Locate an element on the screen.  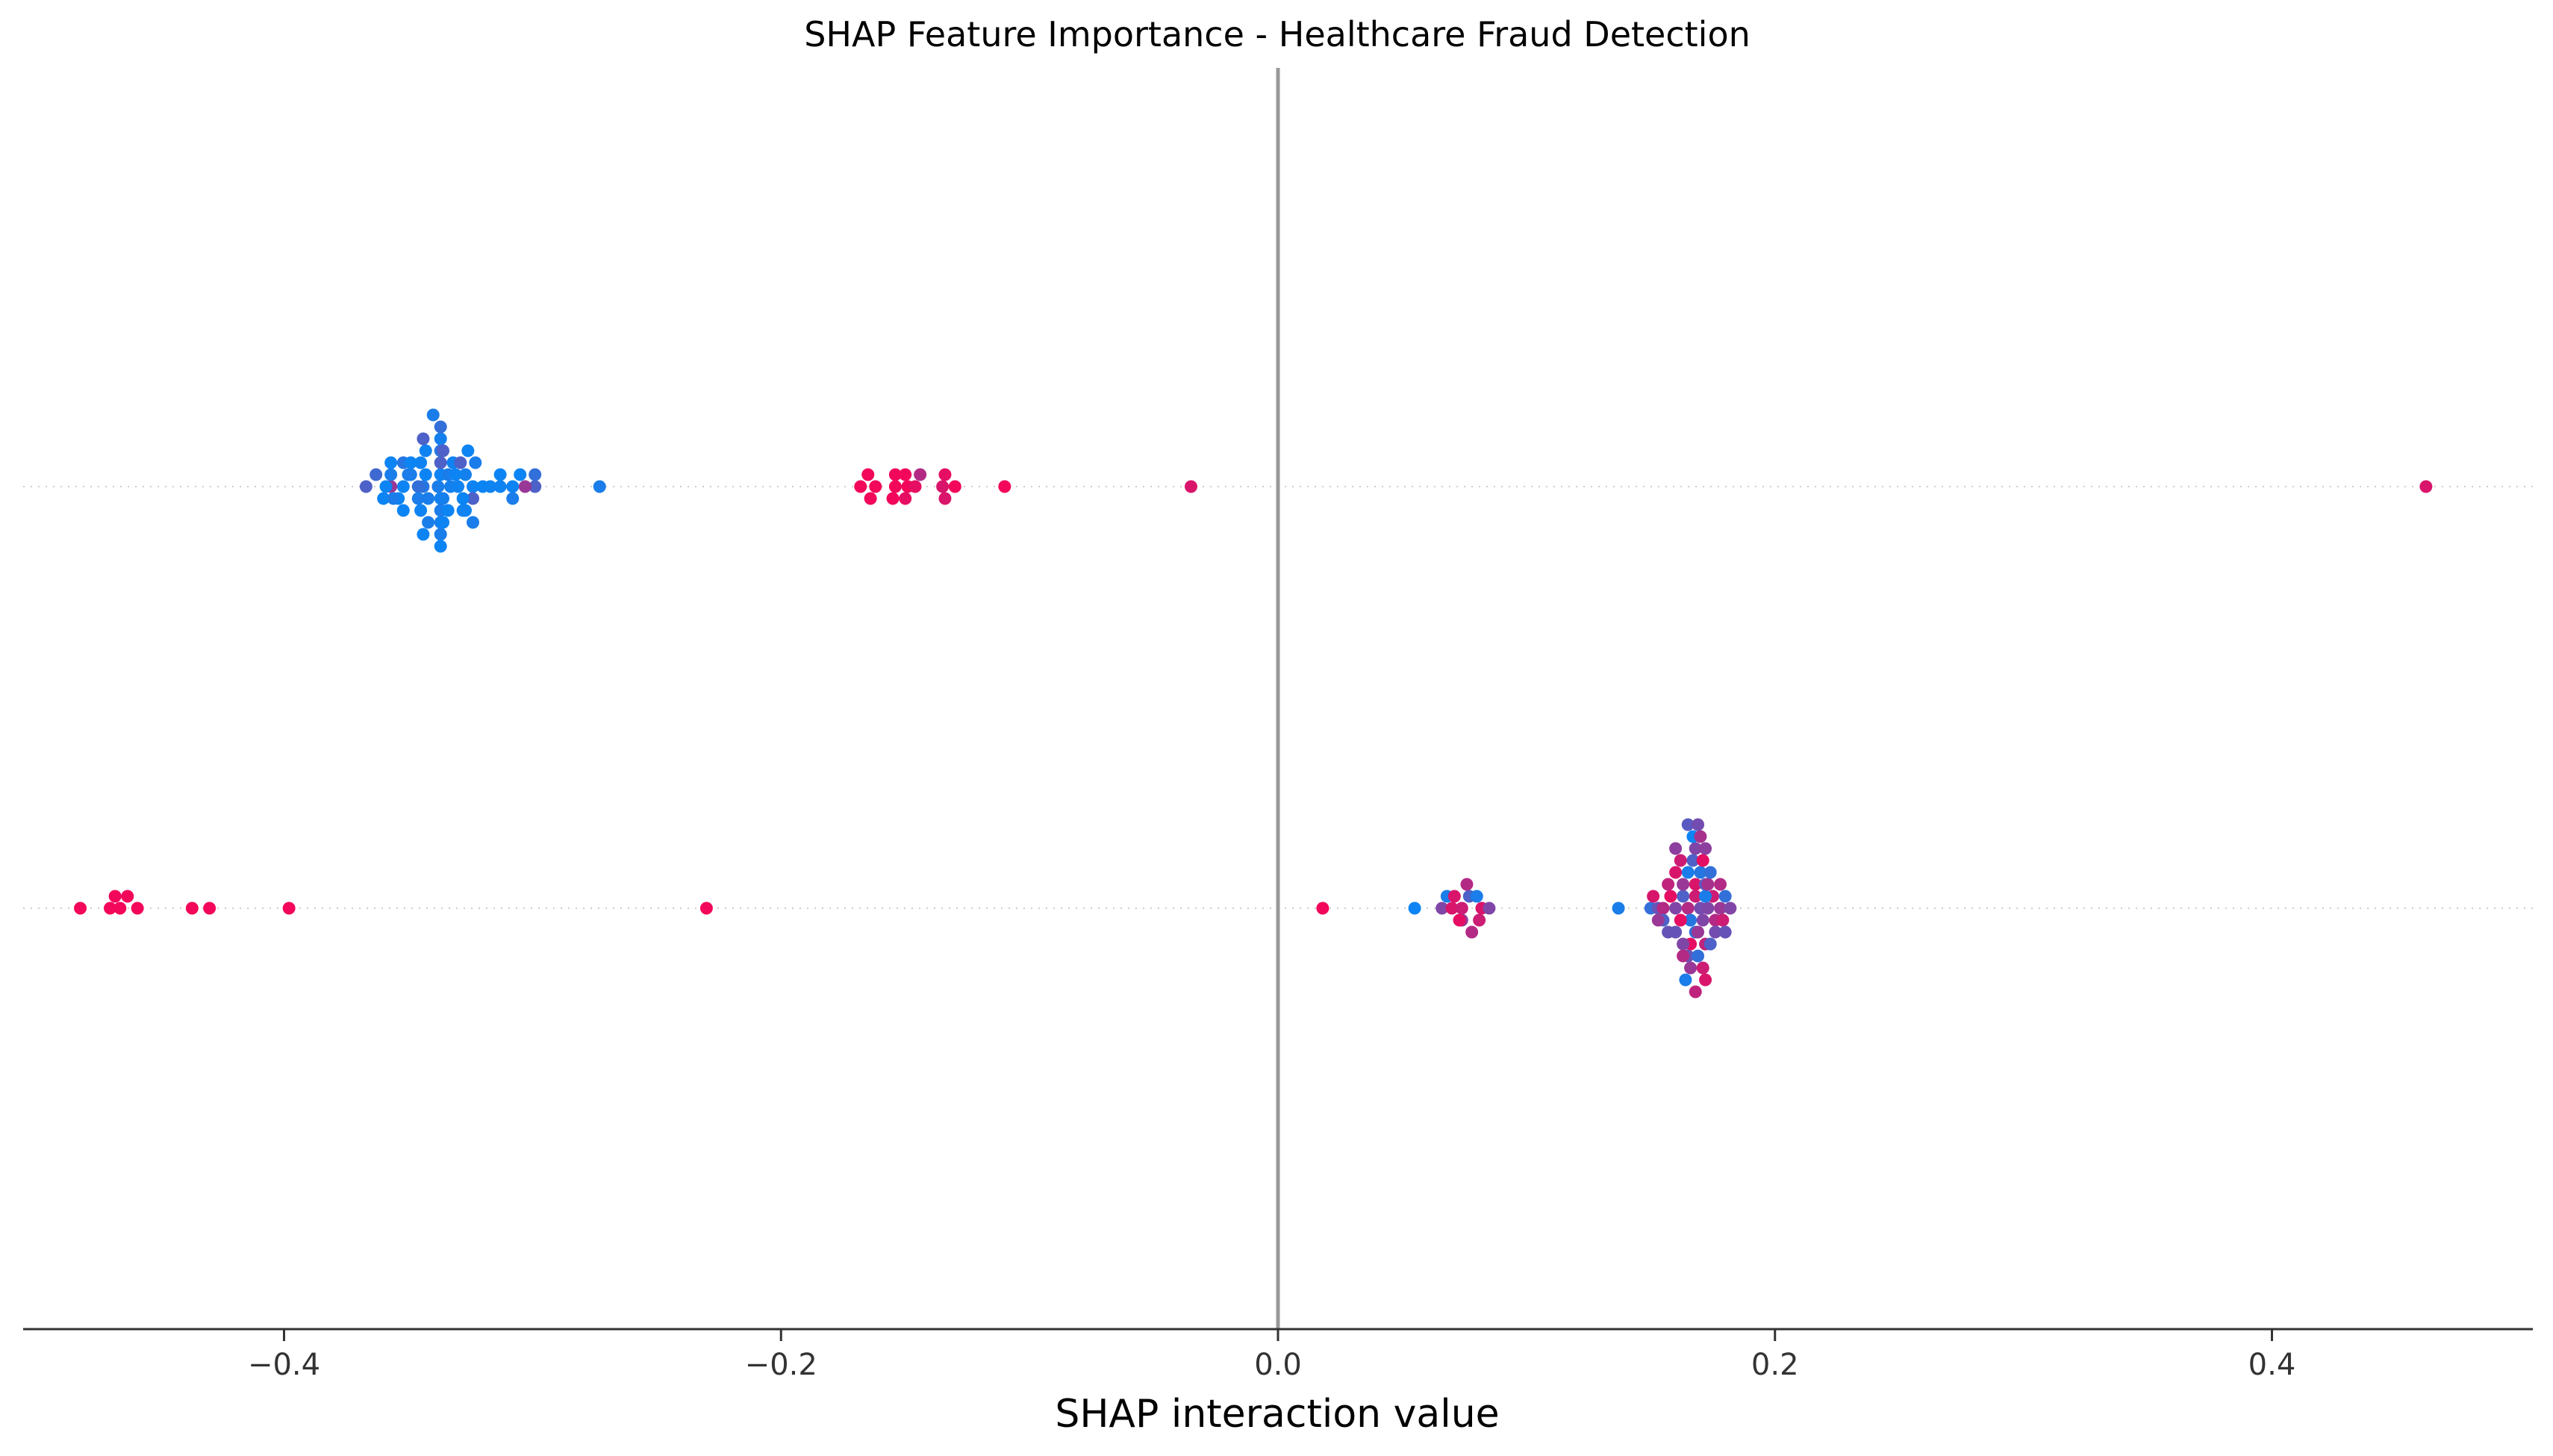
x-tick-label-4: 0.4 is located at coordinates (2272, 1365).